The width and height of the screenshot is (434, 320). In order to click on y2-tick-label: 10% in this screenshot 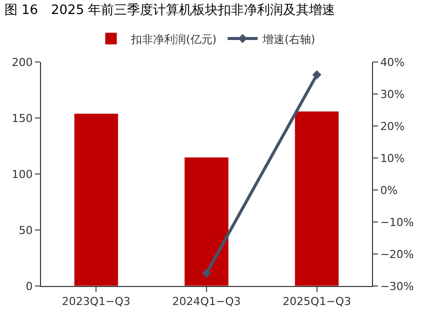, I will do `click(392, 158)`.